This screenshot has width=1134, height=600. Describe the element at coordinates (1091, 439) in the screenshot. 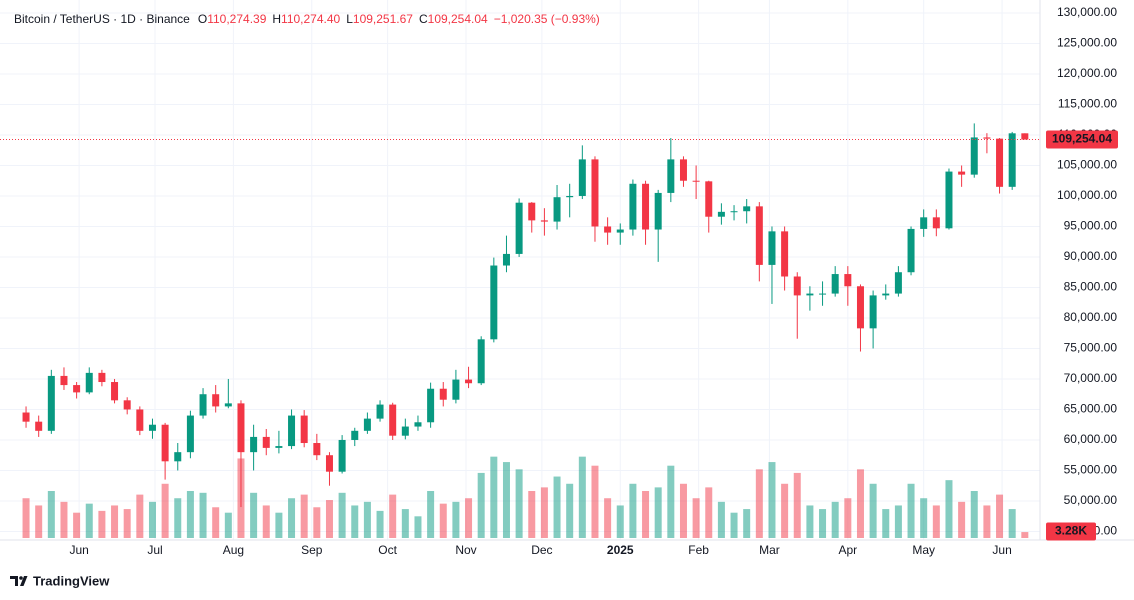

I see `y-tick-label: 60,000.00` at that location.